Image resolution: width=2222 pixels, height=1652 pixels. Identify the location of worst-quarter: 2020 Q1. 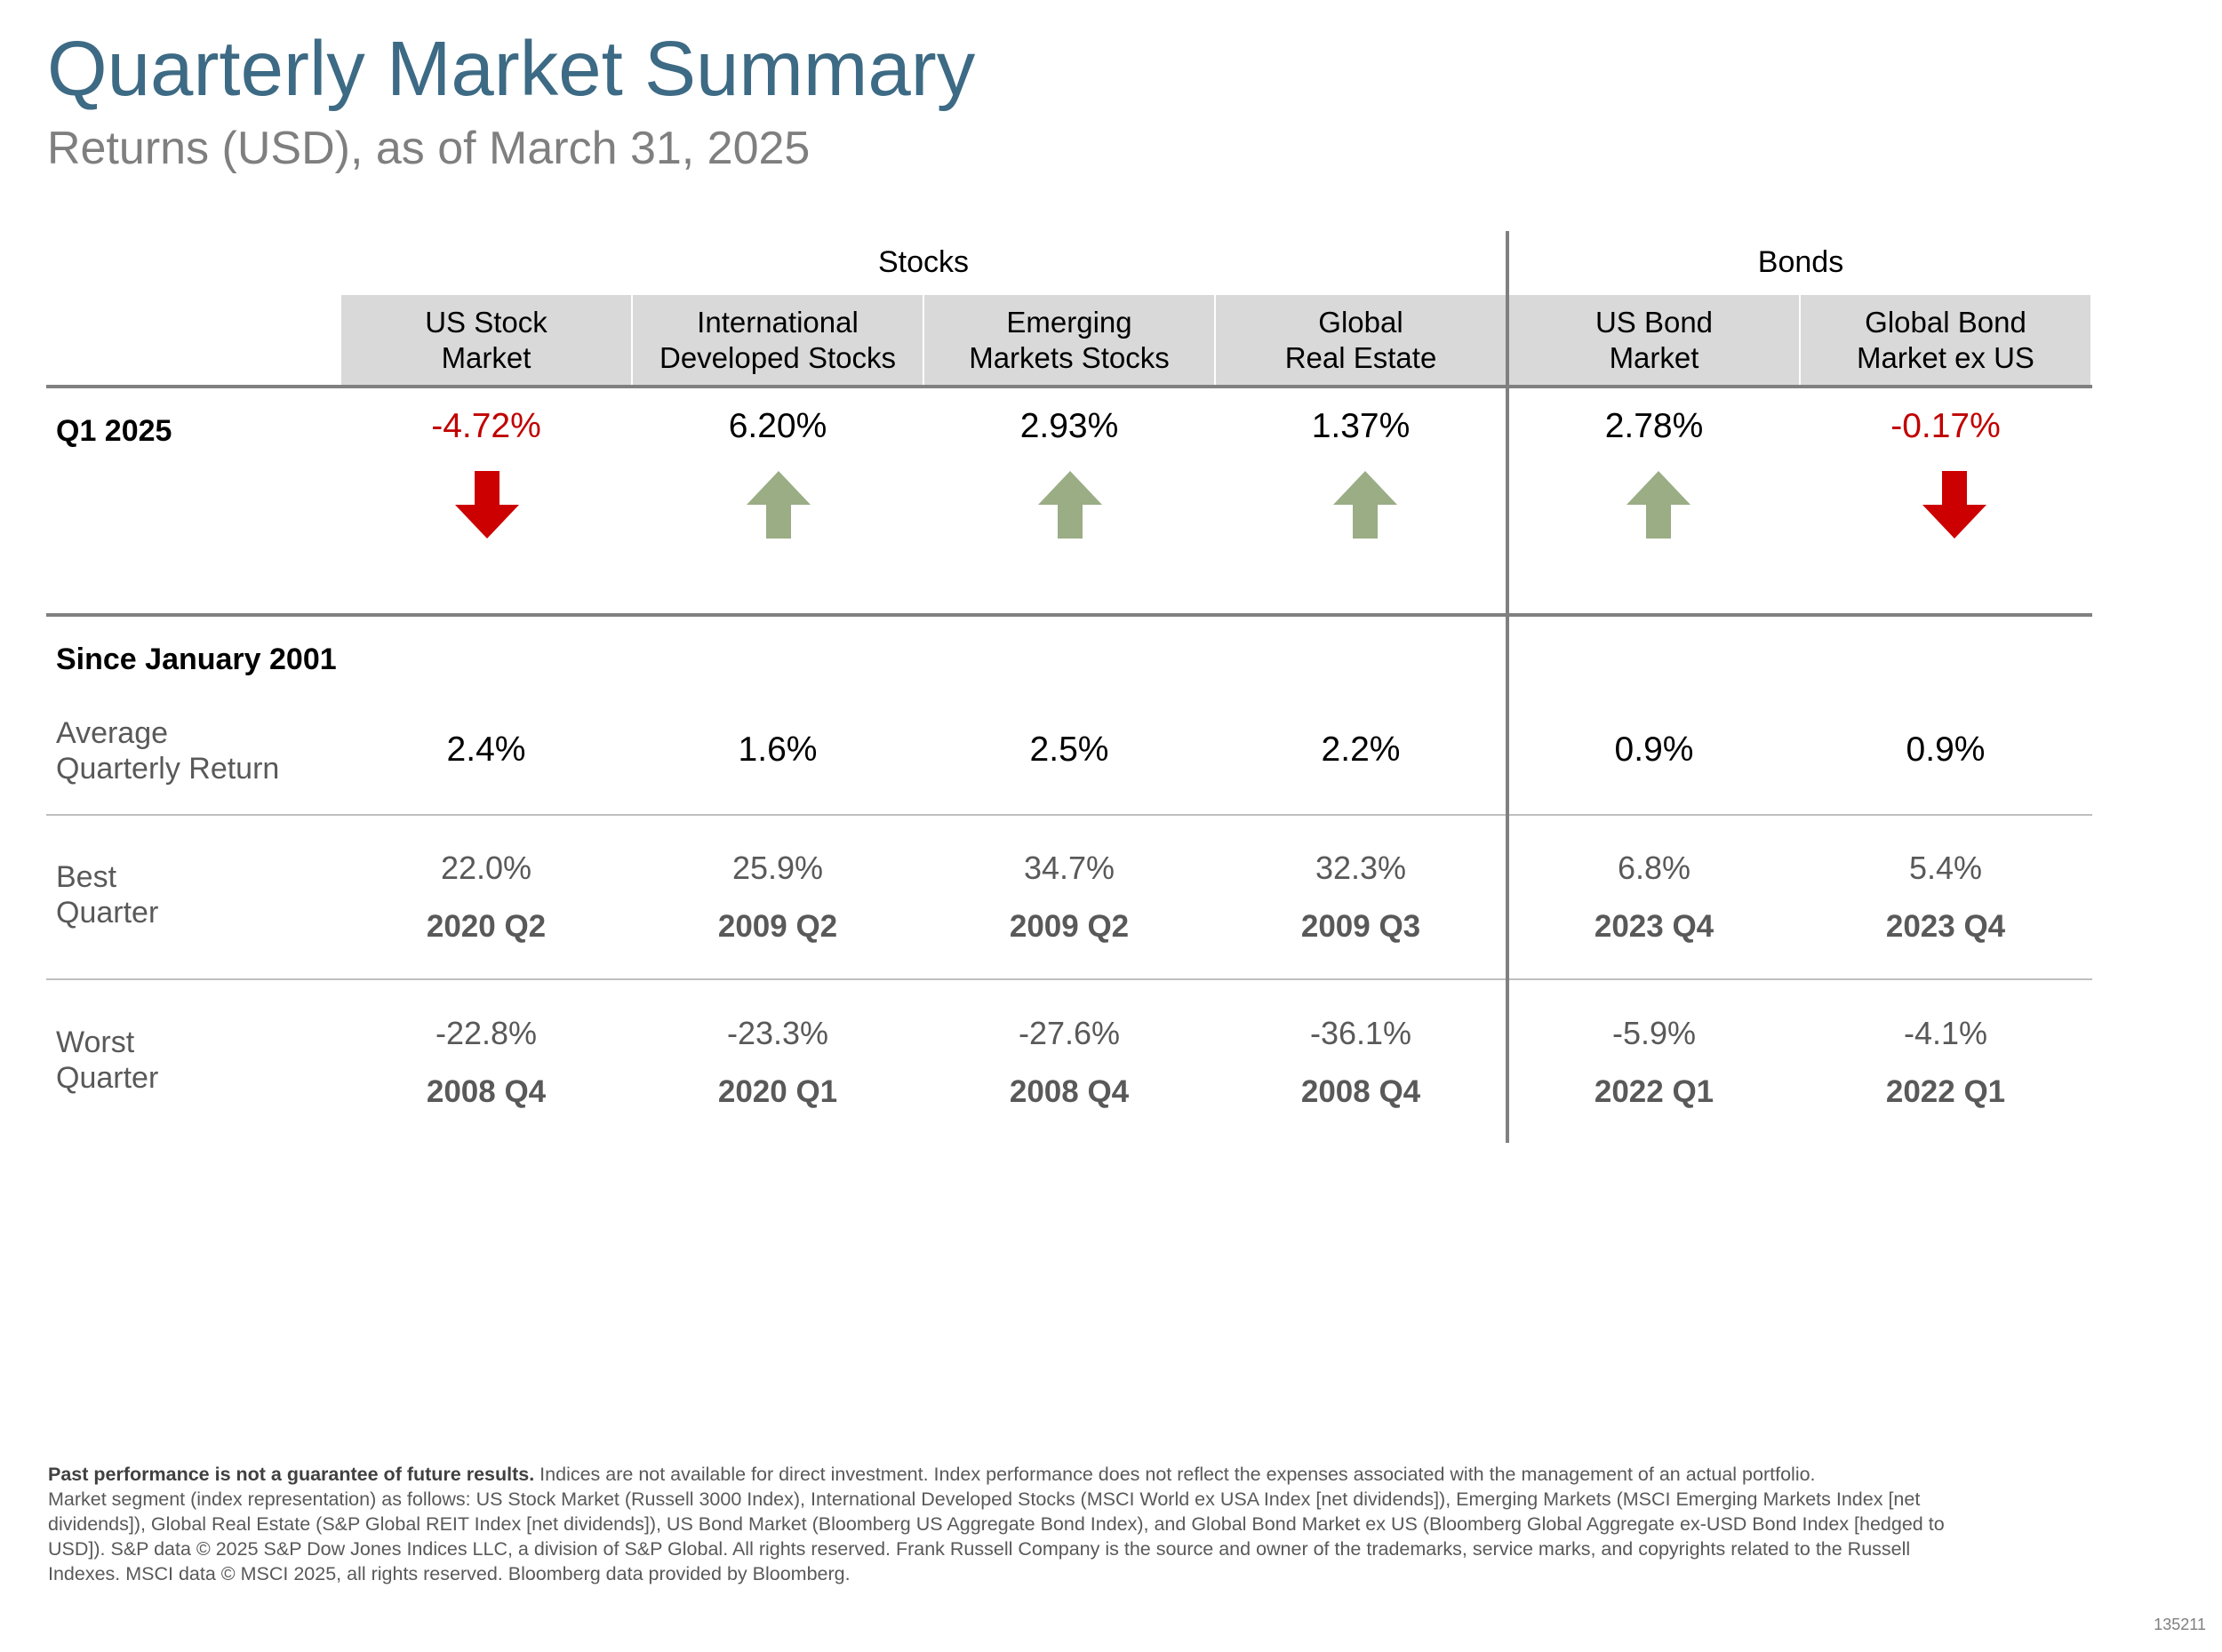
(777, 1091).